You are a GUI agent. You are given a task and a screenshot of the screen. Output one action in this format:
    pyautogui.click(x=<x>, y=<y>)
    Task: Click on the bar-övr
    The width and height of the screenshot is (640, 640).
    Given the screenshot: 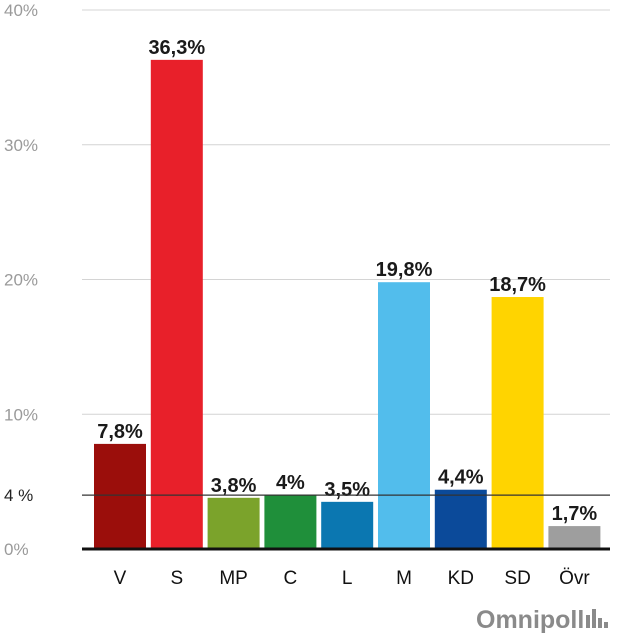 What is the action you would take?
    pyautogui.click(x=574, y=537)
    